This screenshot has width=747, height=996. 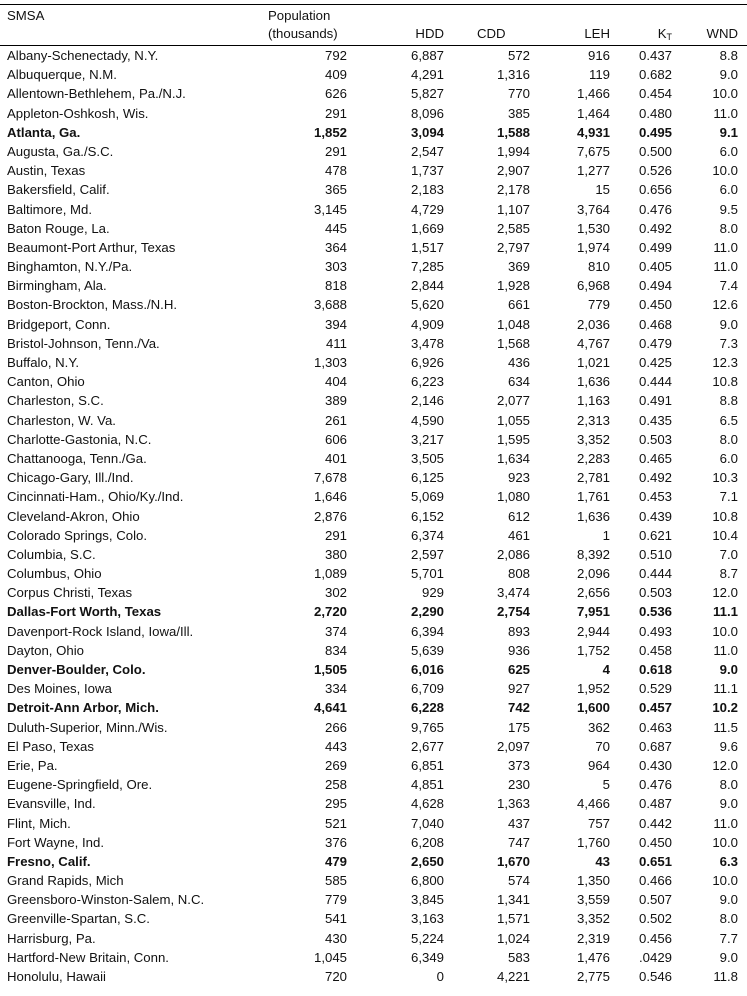 I want to click on cell-hdd: 4,909, so click(x=427, y=324).